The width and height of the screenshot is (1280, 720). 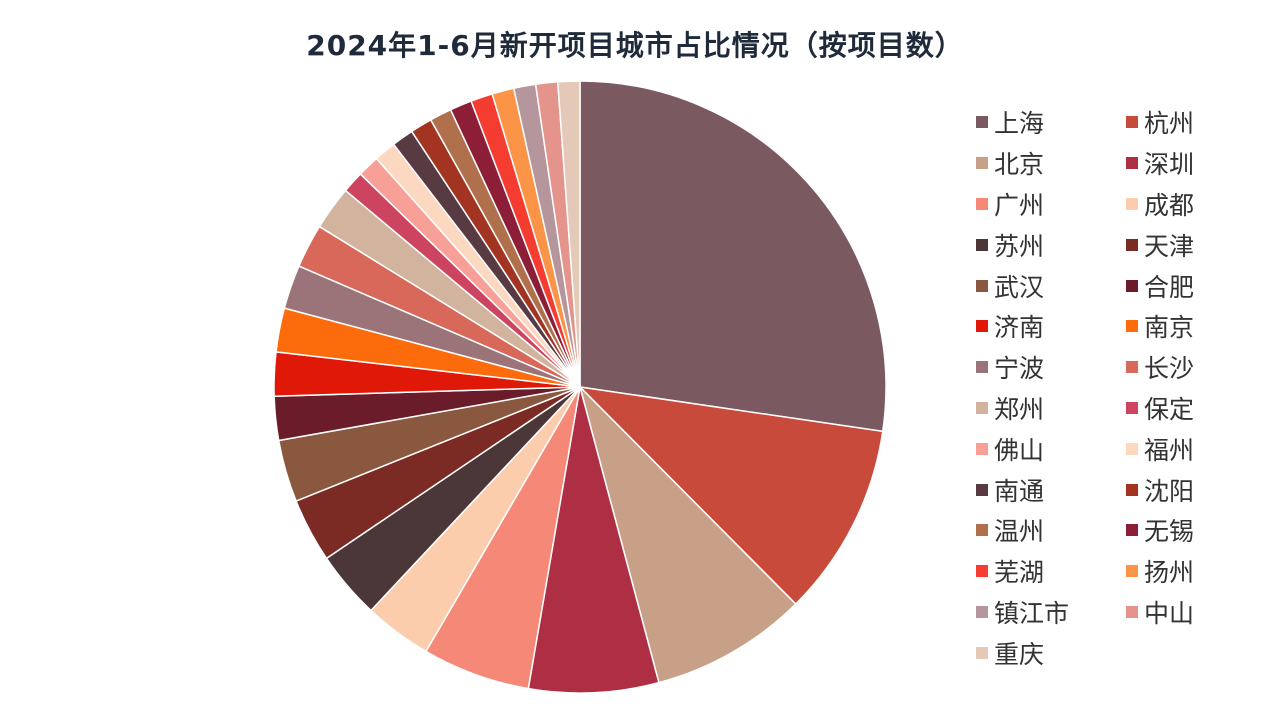 What do you see at coordinates (1201, 122) in the screenshot?
I see `legend-item-1: 杭州` at bounding box center [1201, 122].